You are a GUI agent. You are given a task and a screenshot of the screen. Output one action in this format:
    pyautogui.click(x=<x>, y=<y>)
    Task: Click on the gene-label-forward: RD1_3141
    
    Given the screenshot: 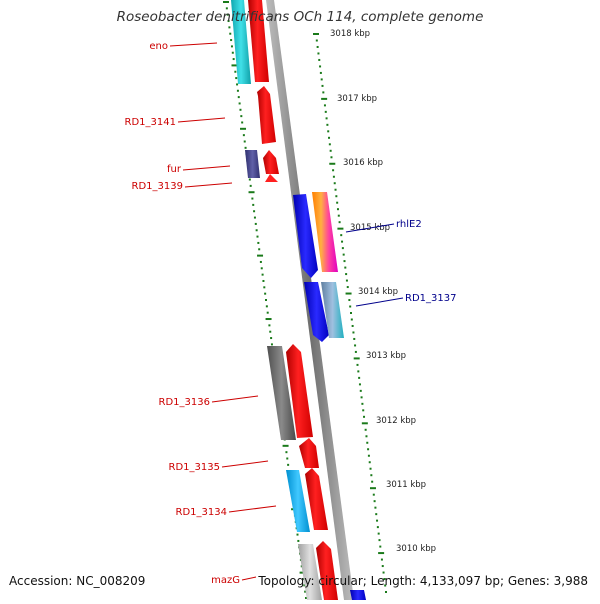 What is the action you would take?
    pyautogui.click(x=150, y=122)
    